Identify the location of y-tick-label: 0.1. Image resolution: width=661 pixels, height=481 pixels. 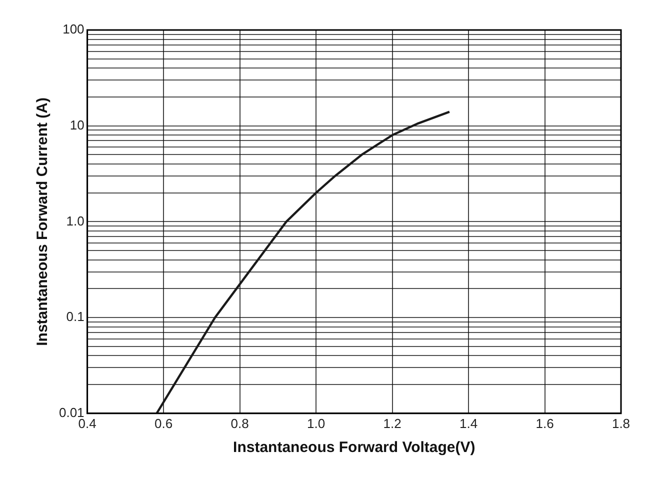
(75, 316).